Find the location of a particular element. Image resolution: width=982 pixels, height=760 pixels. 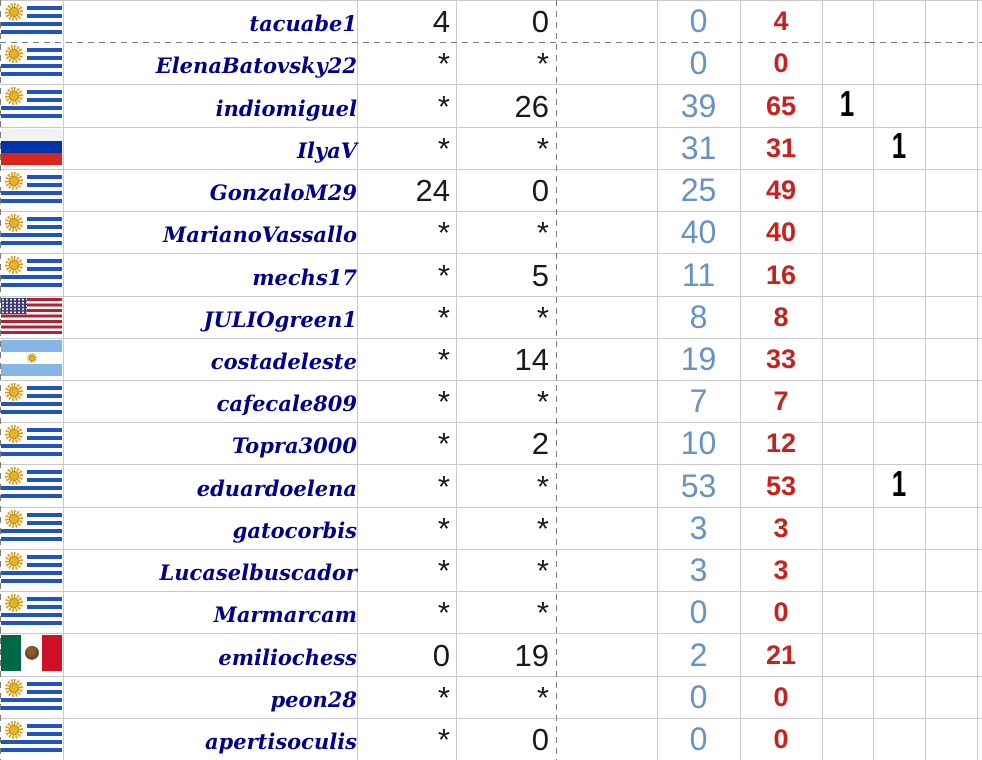

total-cell: 53 is located at coordinates (781, 485).